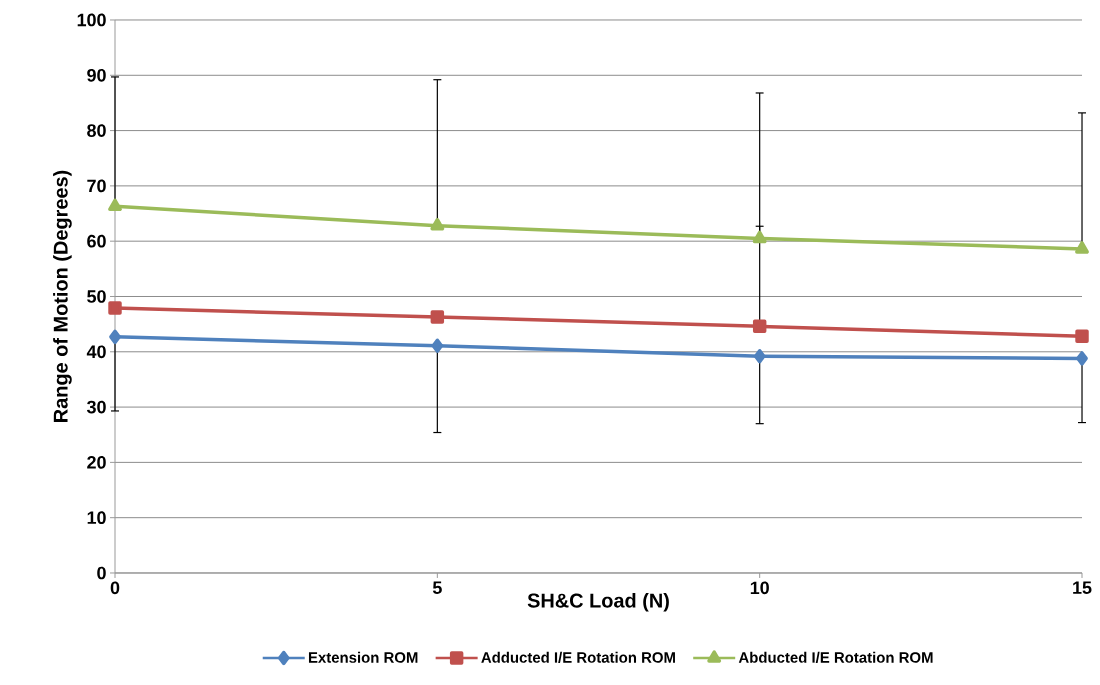  Describe the element at coordinates (96, 407) in the screenshot. I see `y-tick-label: 30` at that location.